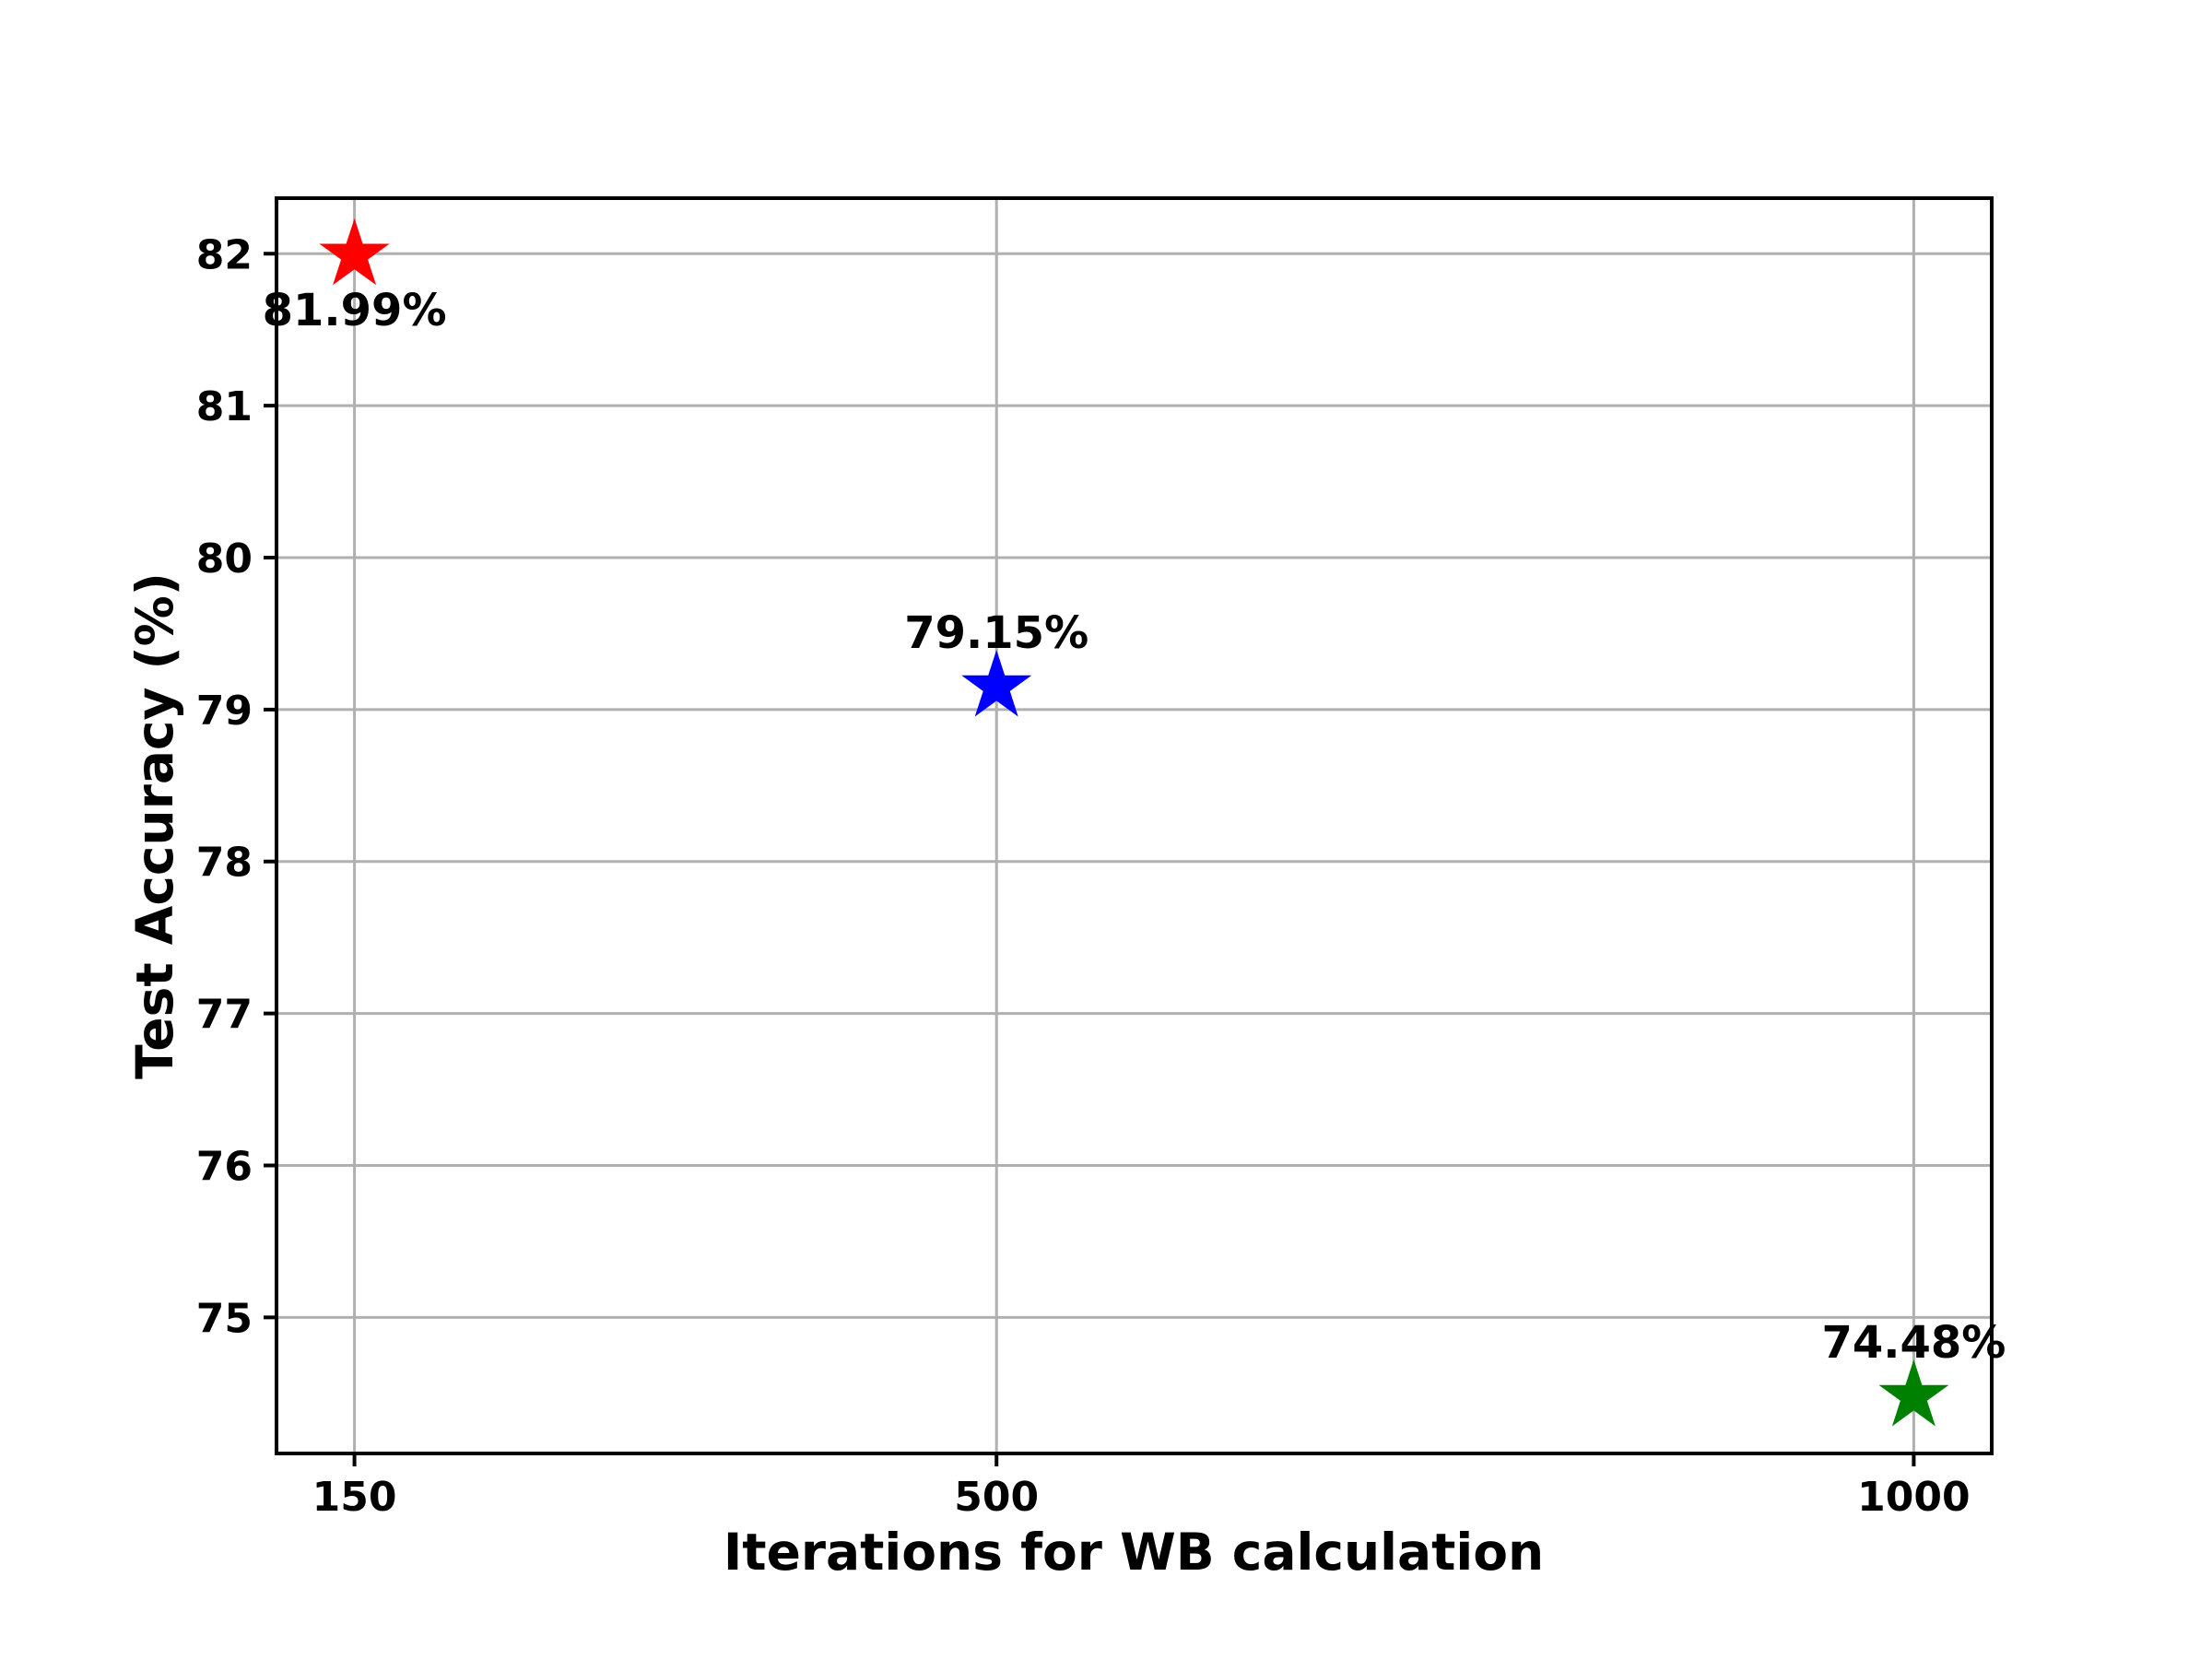 This screenshot has width=2212, height=1659. I want to click on y-tick-label: 75, so click(224, 1318).